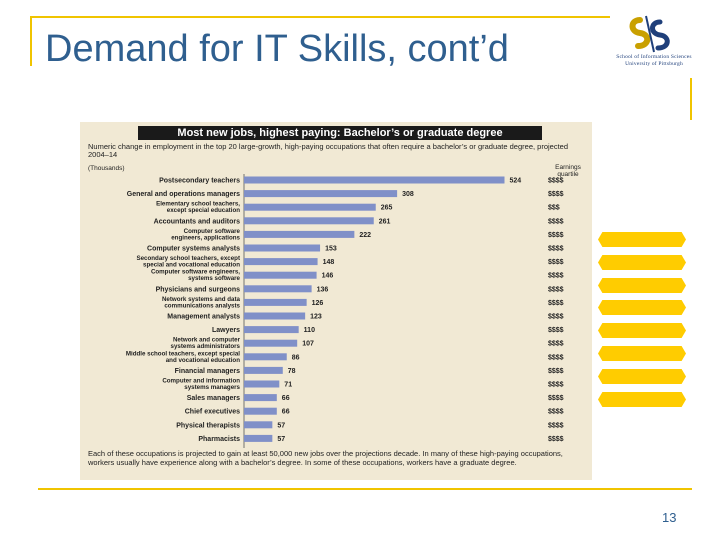  I want to click on page-number: 13, so click(669, 517).